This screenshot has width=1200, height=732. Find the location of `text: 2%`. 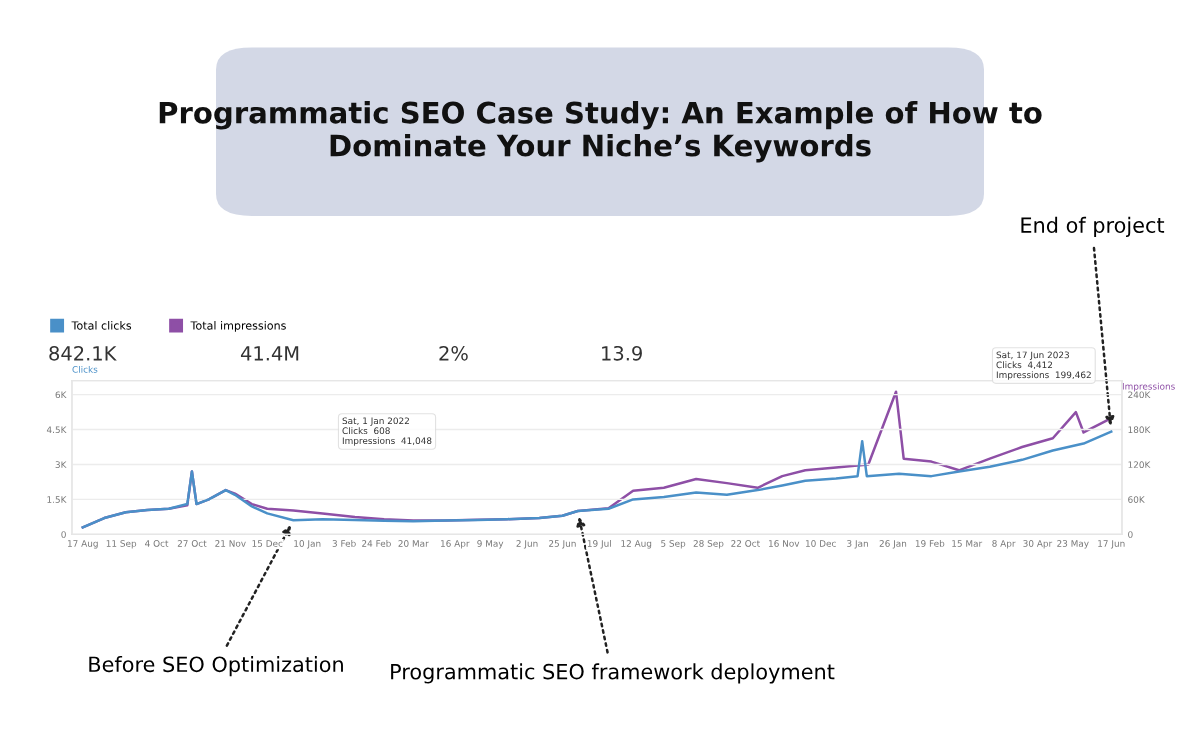

text: 2% is located at coordinates (453, 353).